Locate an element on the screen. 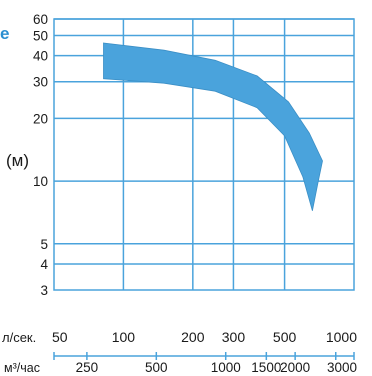 This screenshot has height=376, width=372. x-tick-label-lps: 1000 is located at coordinates (341, 337).